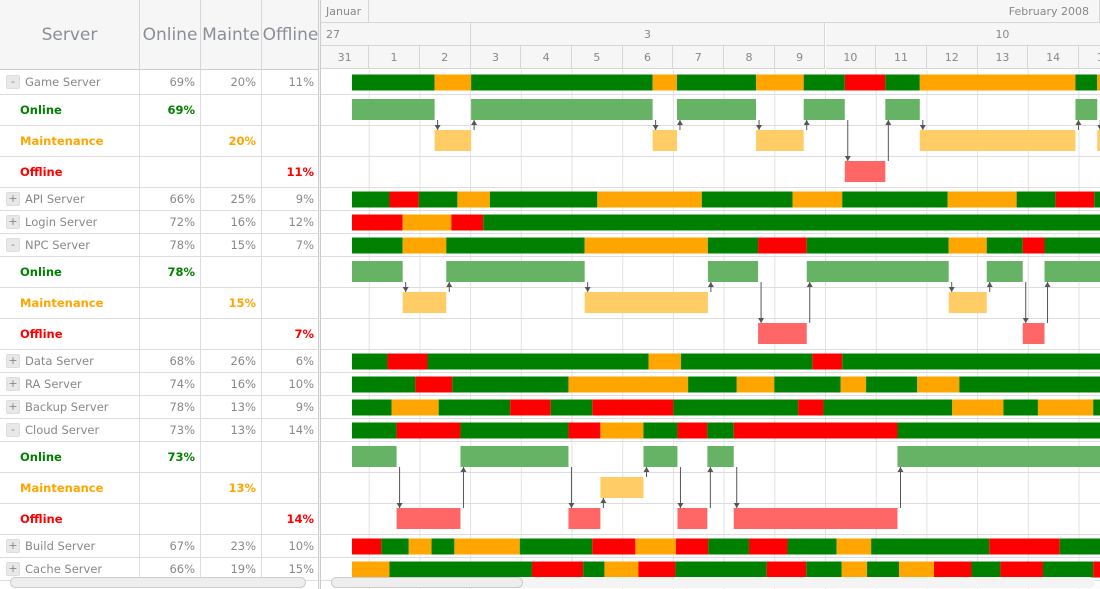 This screenshot has width=1100, height=589. Describe the element at coordinates (160, 199) in the screenshot. I see `server-row: API Server +66% 25% 9%` at that location.